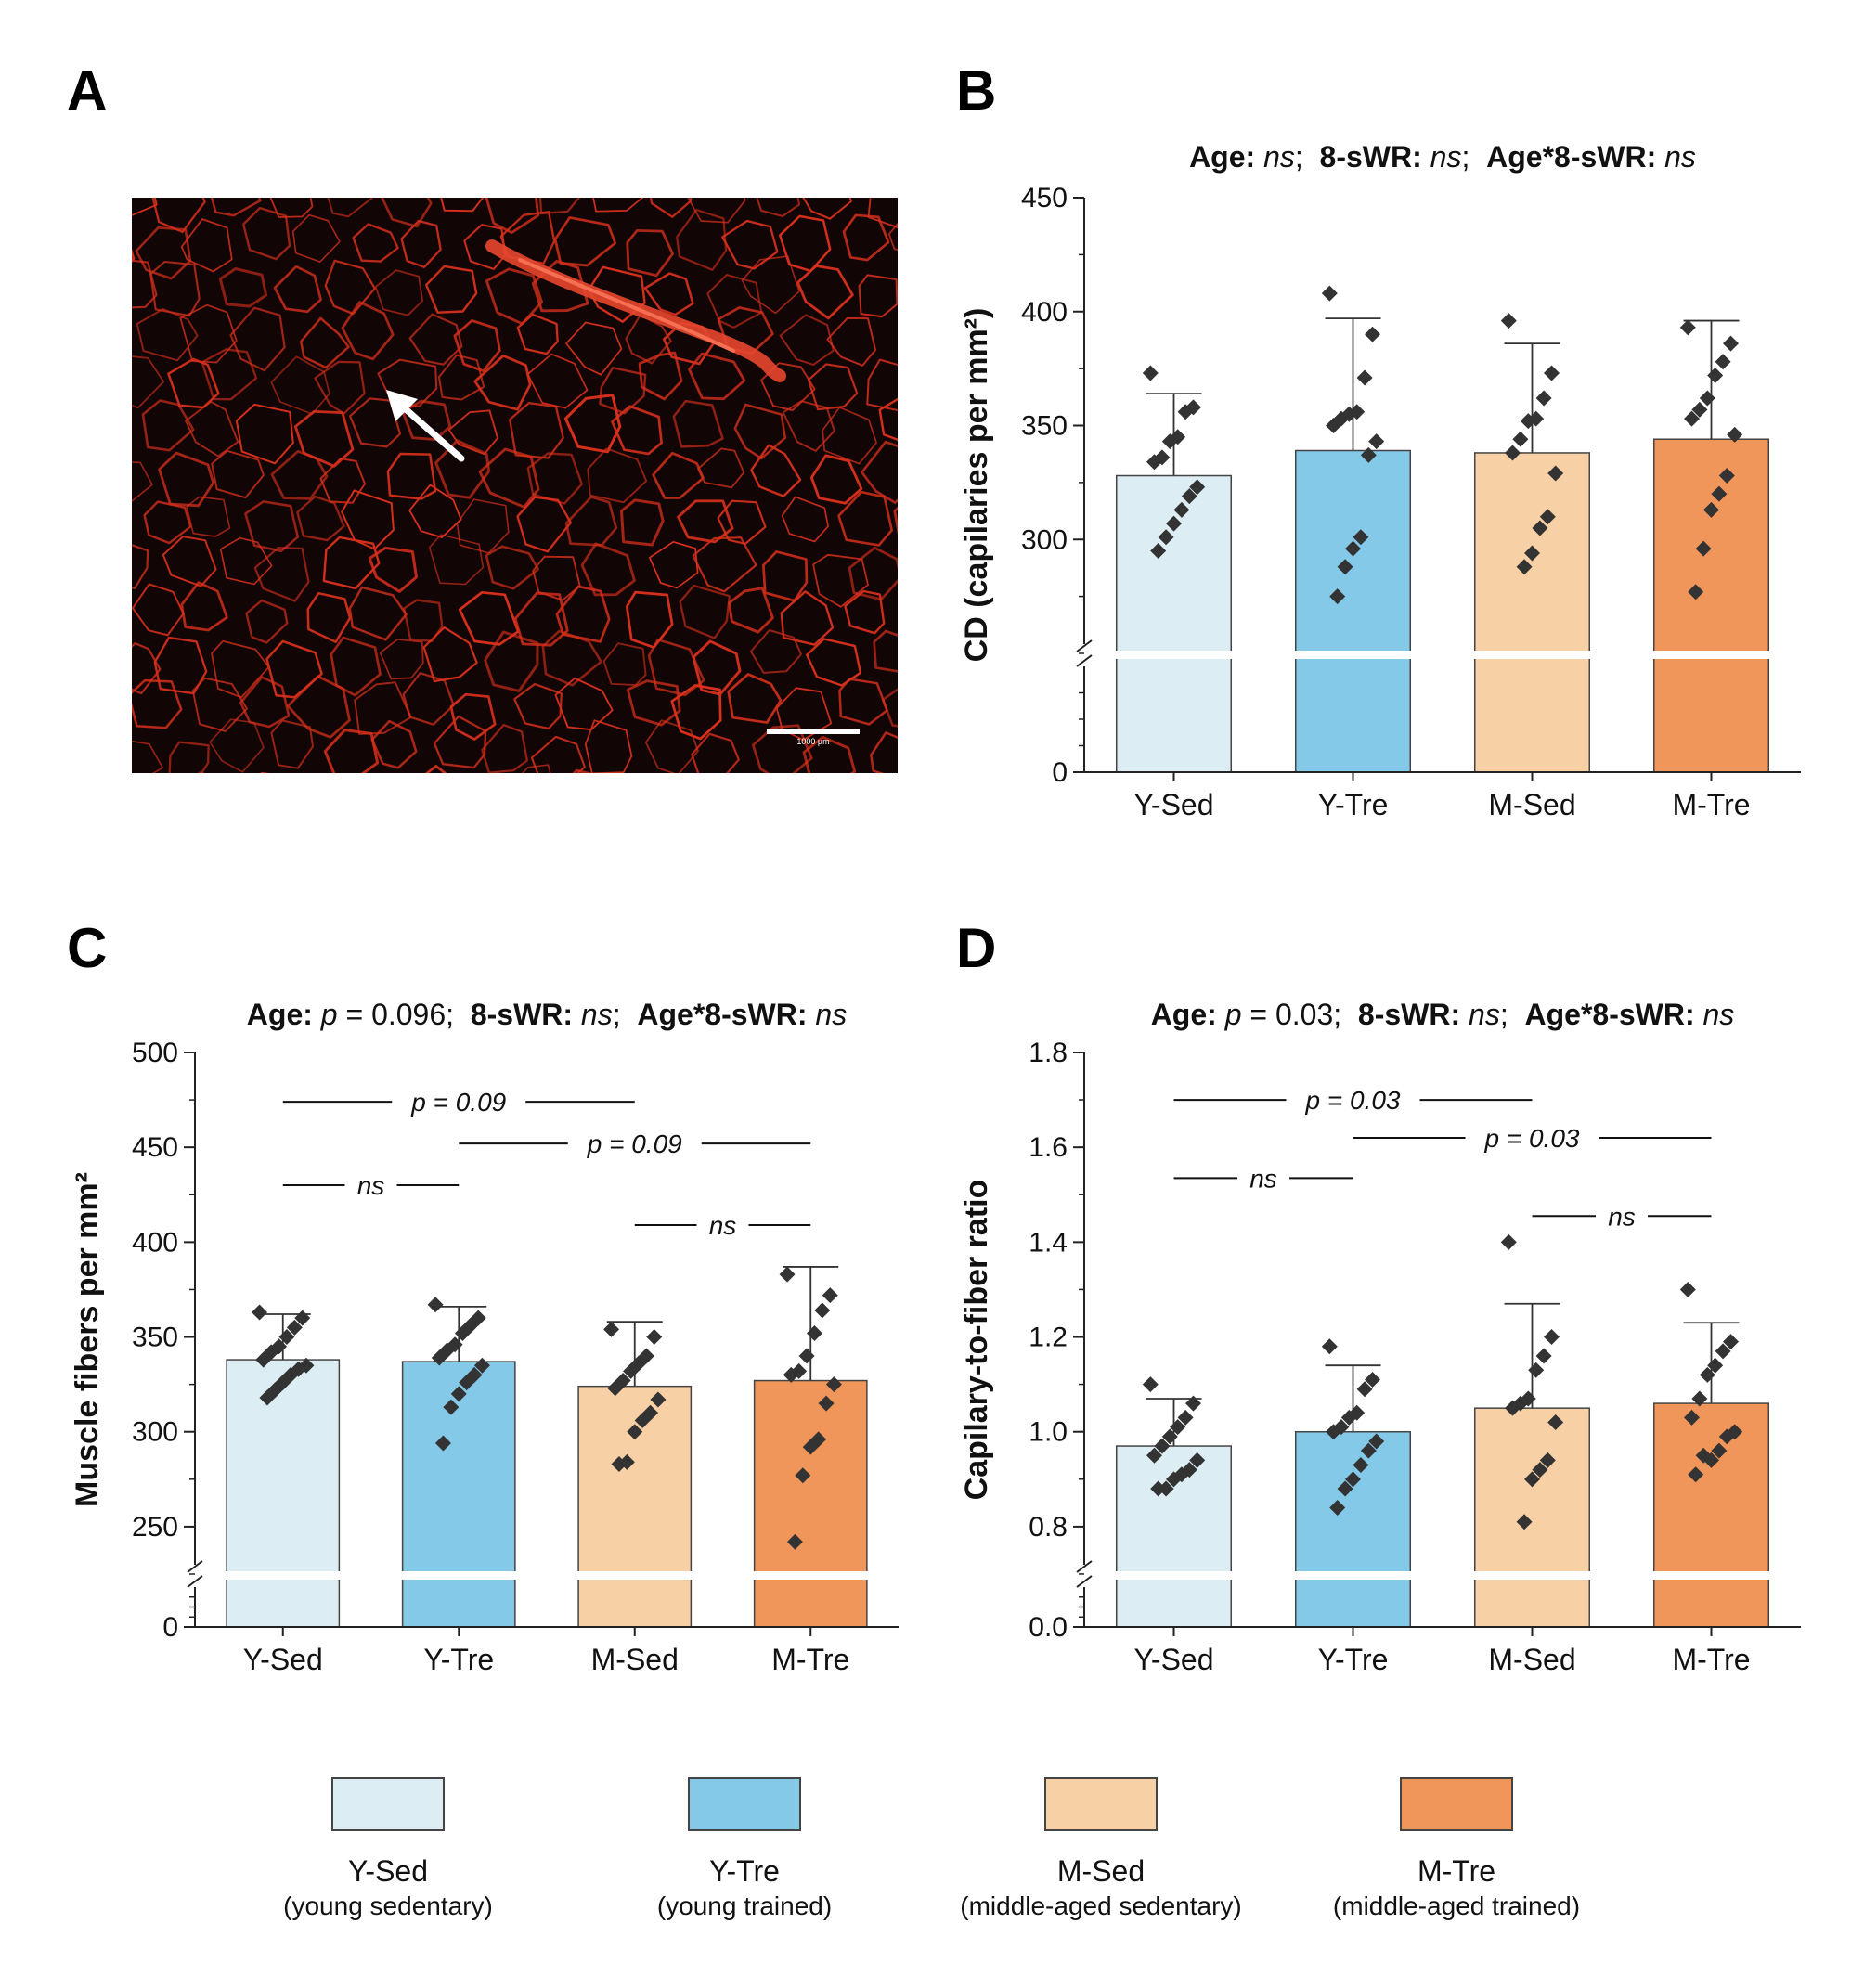  What do you see at coordinates (547, 1014) in the screenshot?
I see `chart-stat-line: Age: p = 0.096; 8-sWR: ns; Age*8-sWR: ns` at bounding box center [547, 1014].